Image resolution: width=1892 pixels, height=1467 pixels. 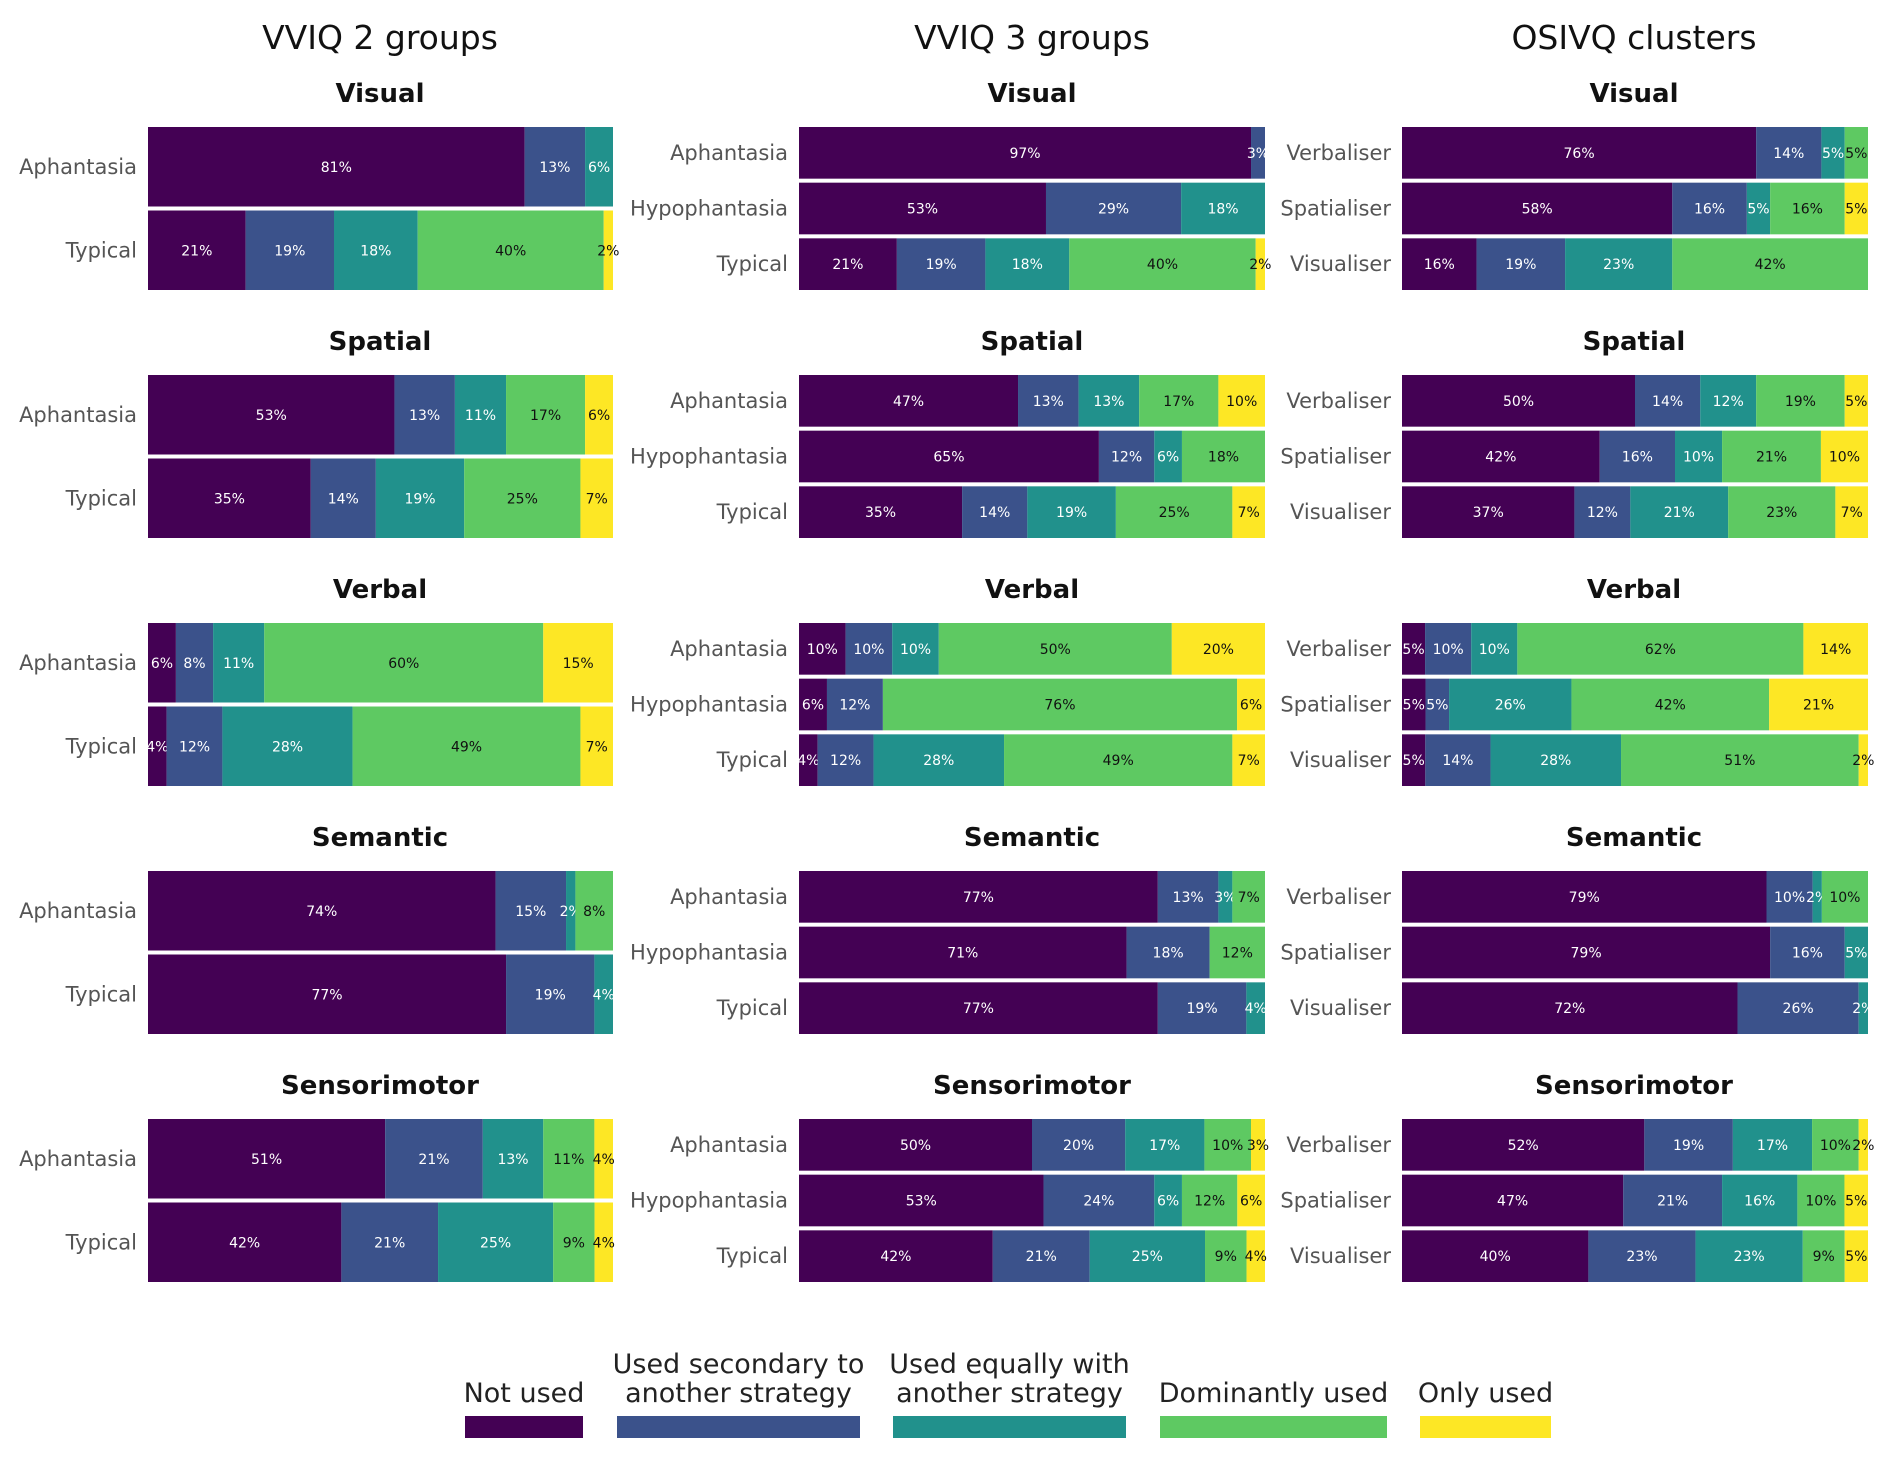 I want to click on panel-title: Visual, so click(x=1031, y=94).